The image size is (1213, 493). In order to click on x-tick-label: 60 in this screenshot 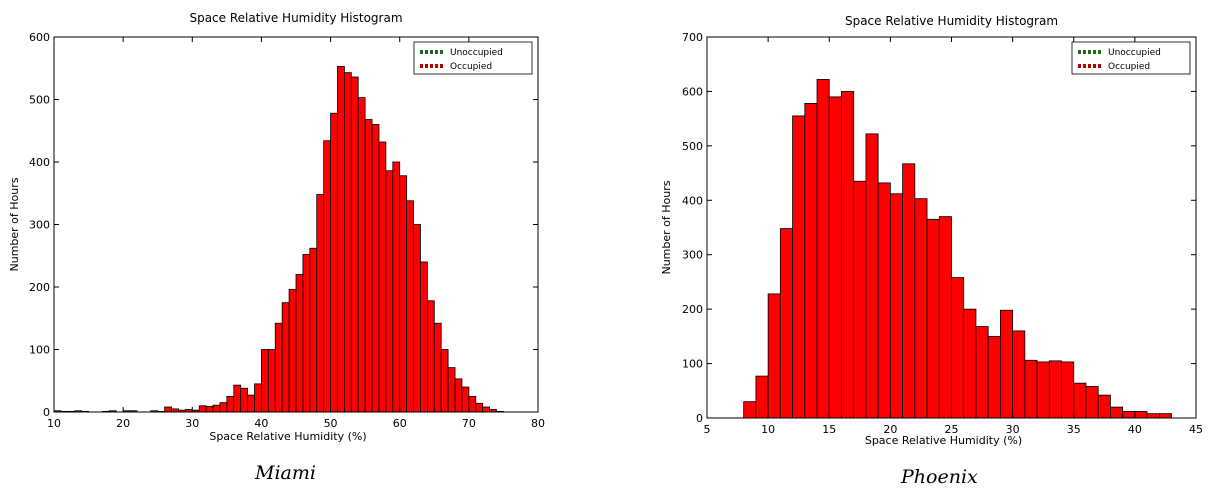, I will do `click(400, 423)`.